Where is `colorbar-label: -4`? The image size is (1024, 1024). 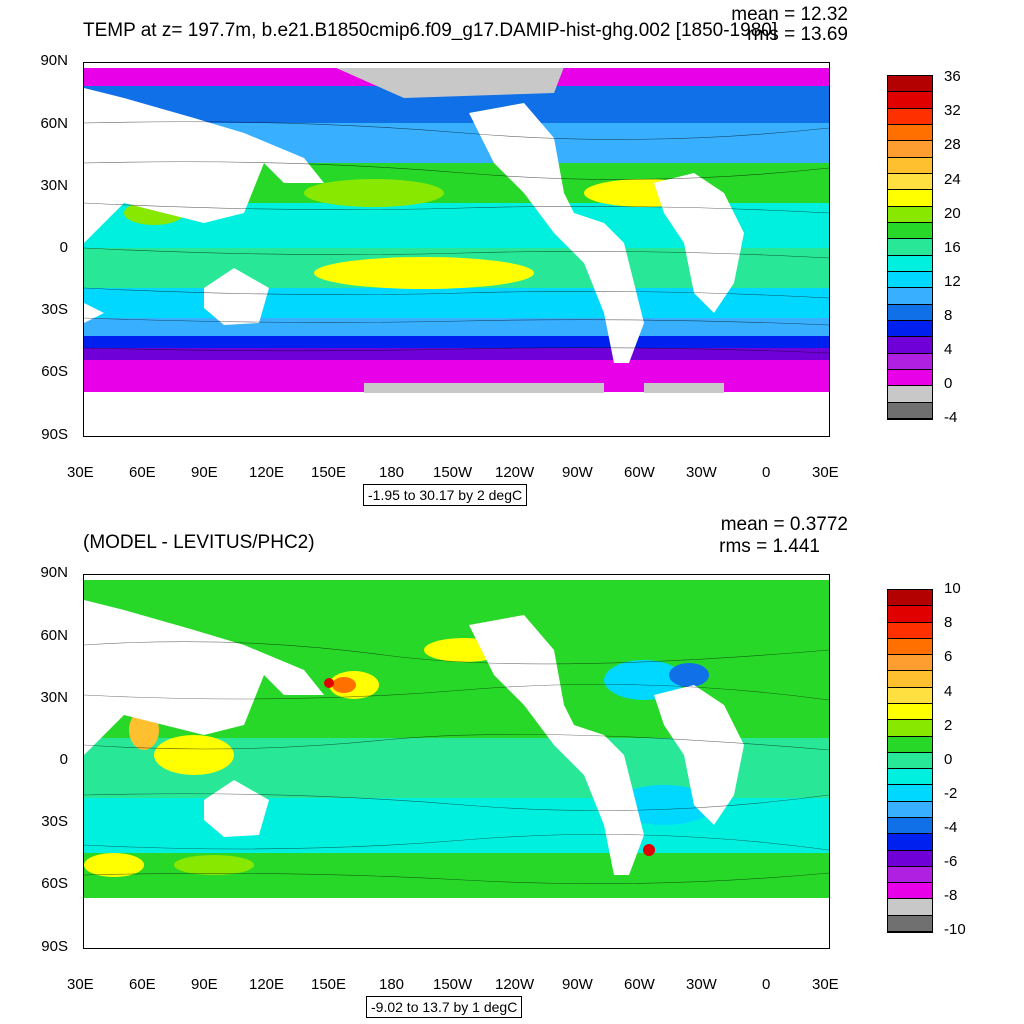 colorbar-label: -4 is located at coordinates (951, 417).